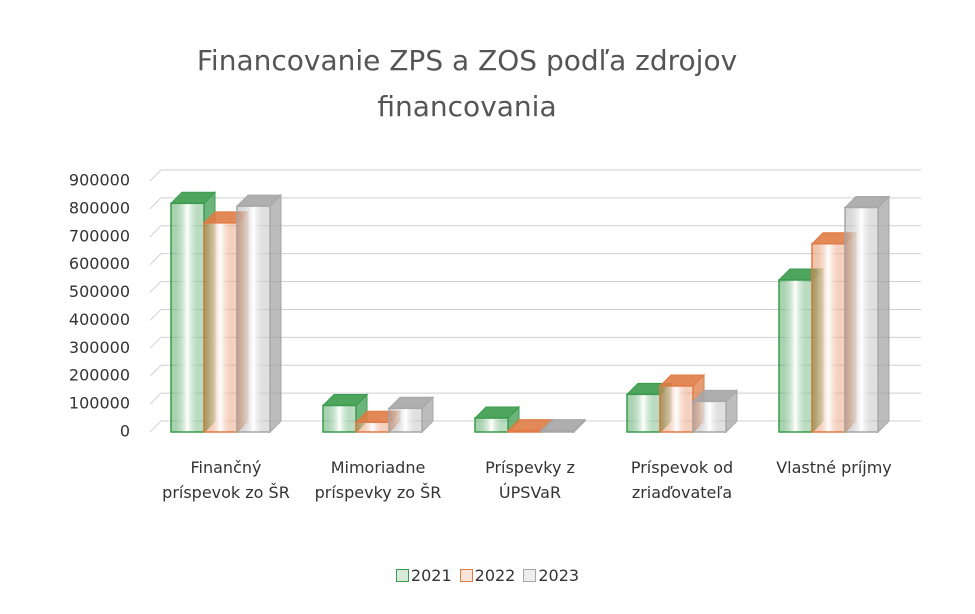 The image size is (975, 614). Describe the element at coordinates (99, 180) in the screenshot. I see `y-tick-label: 900000` at that location.